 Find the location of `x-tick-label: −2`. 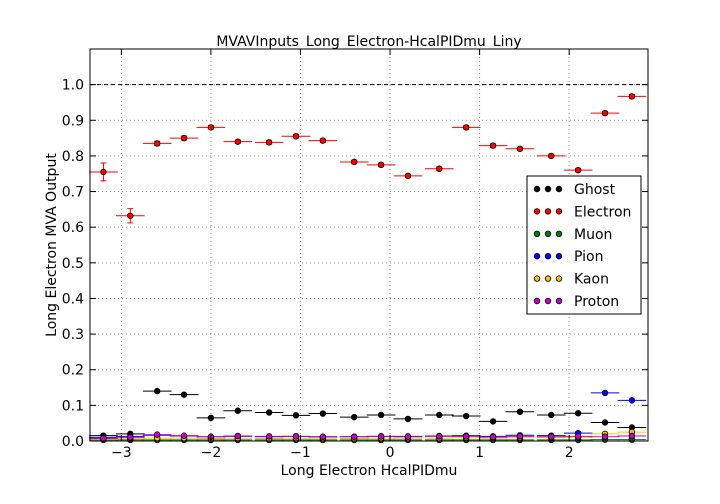

x-tick-label: −2 is located at coordinates (211, 453).